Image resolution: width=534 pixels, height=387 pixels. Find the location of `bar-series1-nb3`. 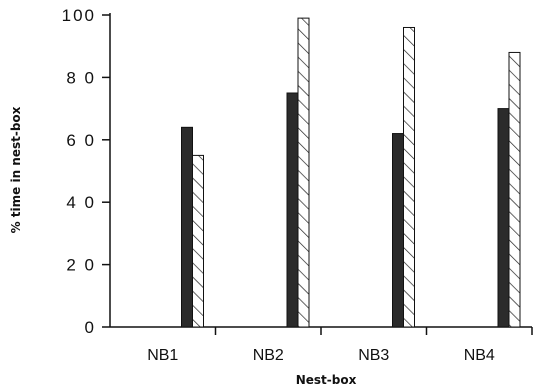

bar-series1-nb3 is located at coordinates (398, 230).